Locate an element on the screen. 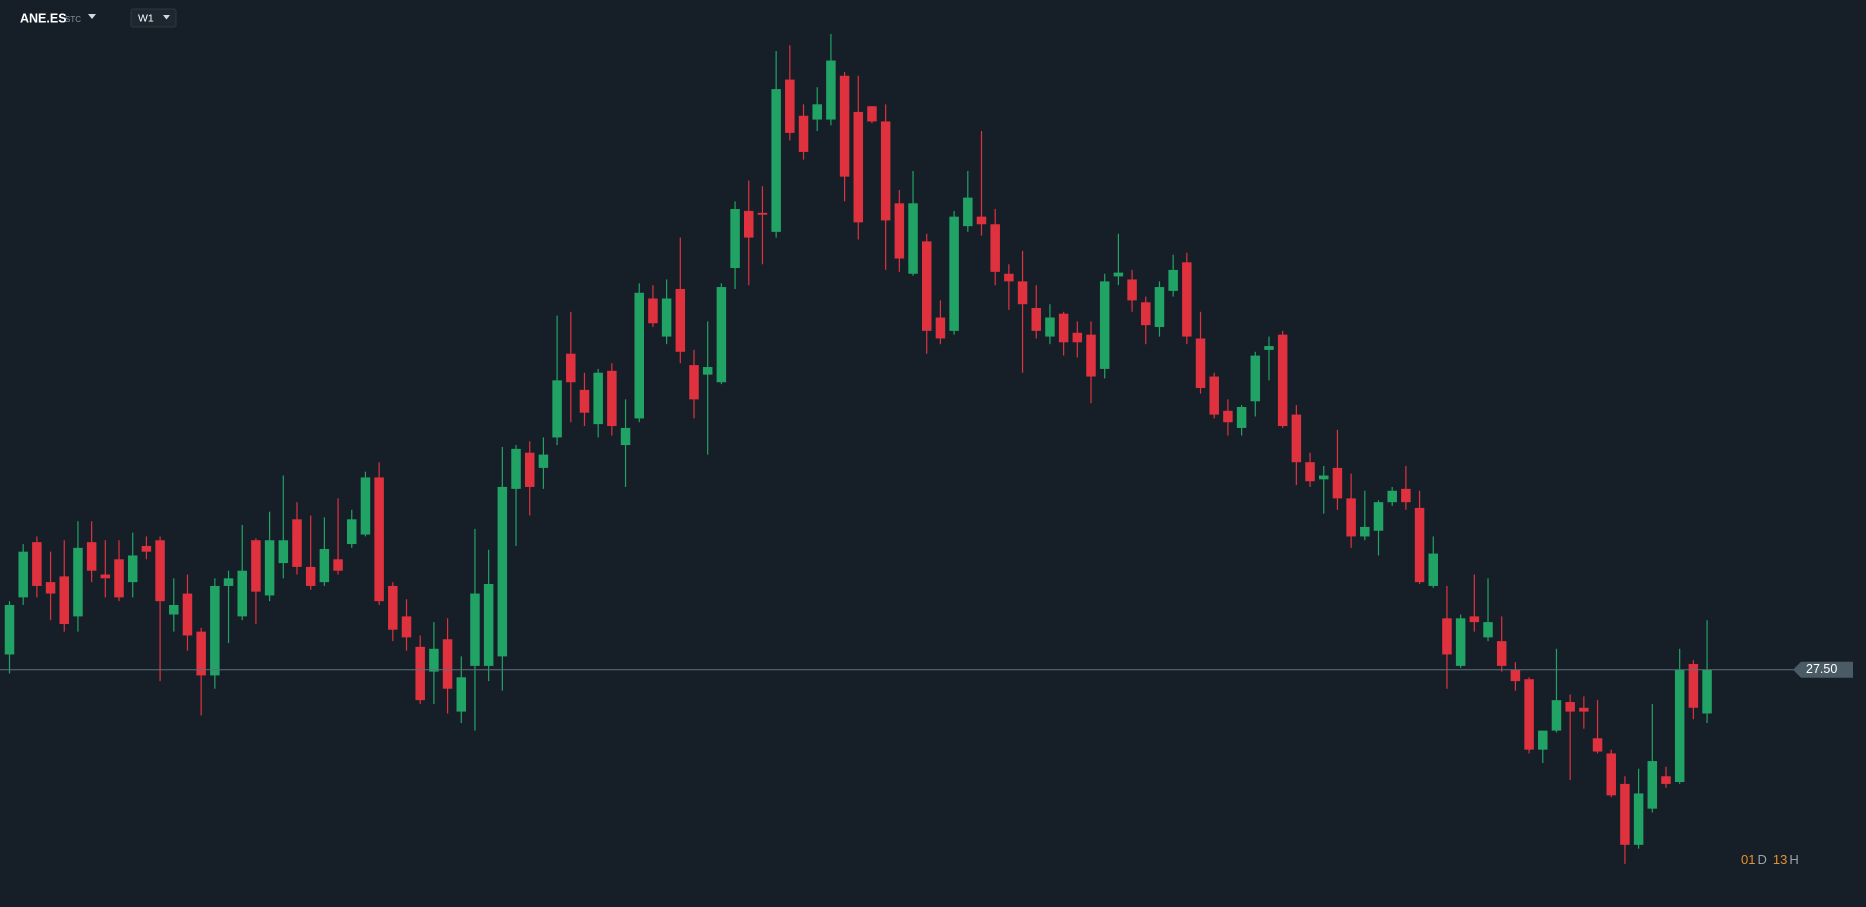  candle-countdown: 01 D 13 H is located at coordinates (1770, 859).